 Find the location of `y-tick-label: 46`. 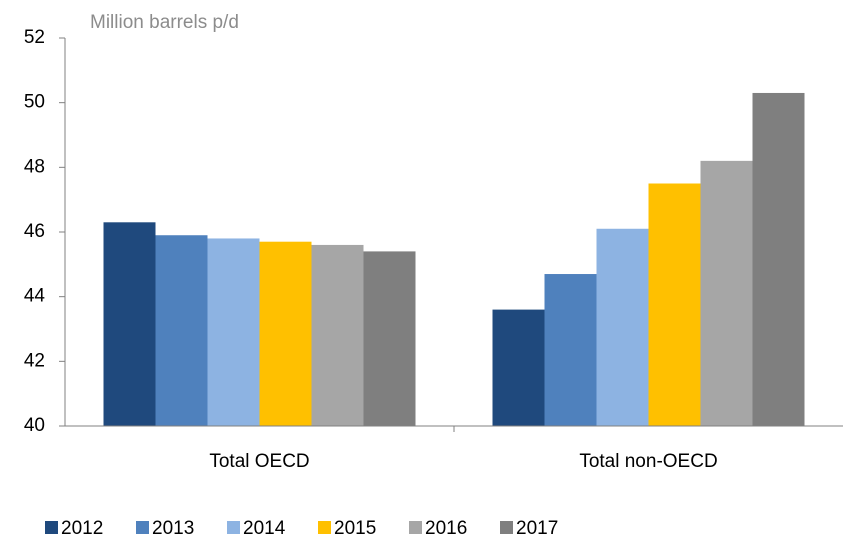

y-tick-label: 46 is located at coordinates (34, 231).